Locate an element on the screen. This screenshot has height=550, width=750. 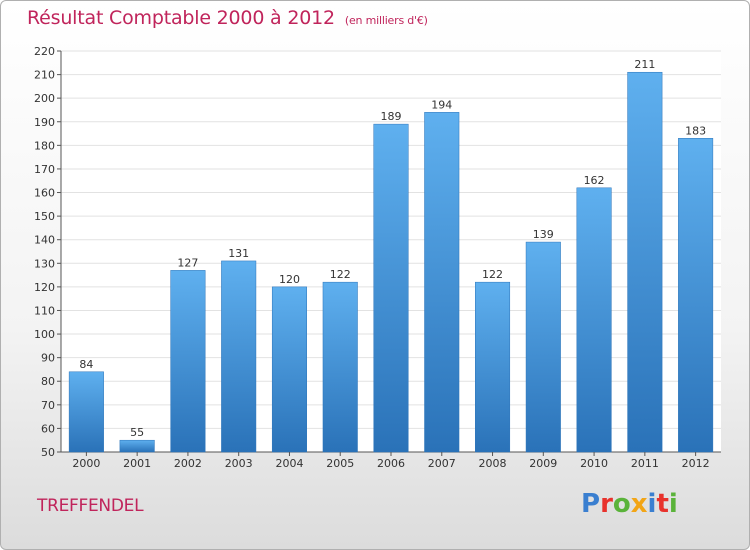
bar-2004 is located at coordinates (289, 369).